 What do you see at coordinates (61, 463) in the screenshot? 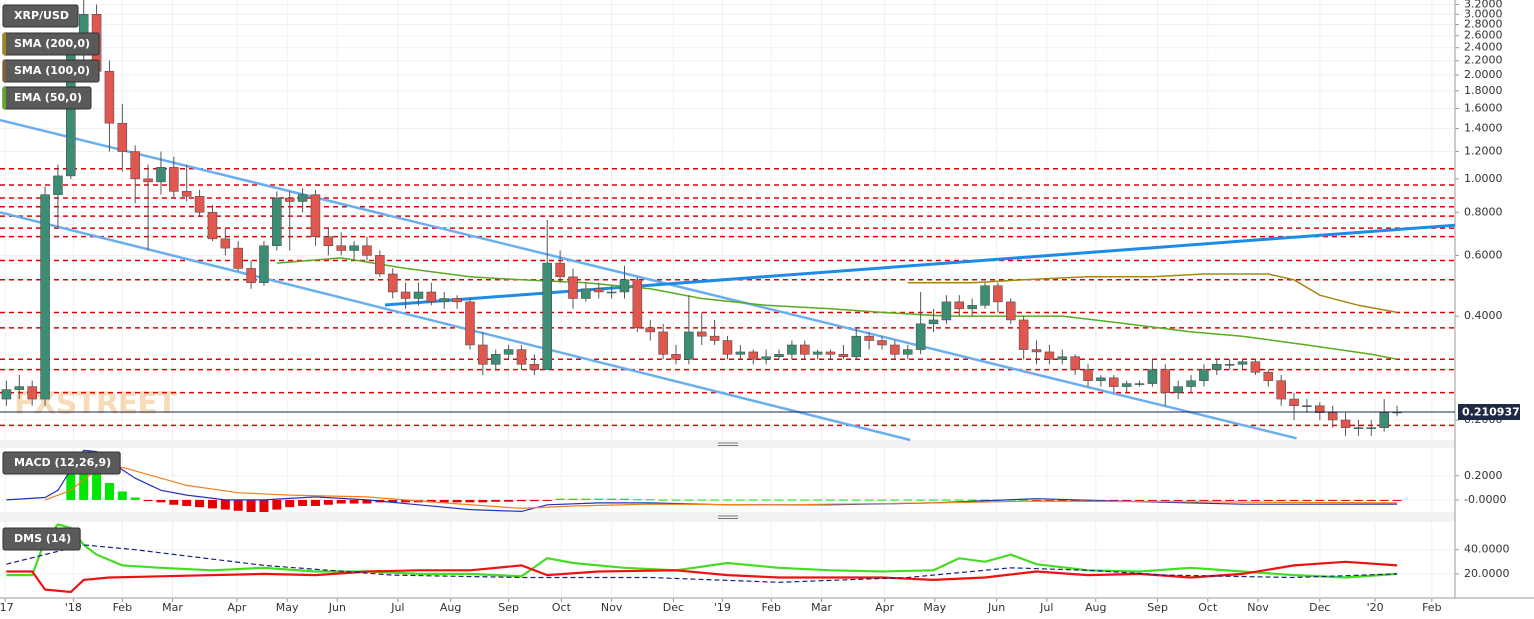
I see `legend-item: MACD (12,26,9)` at bounding box center [61, 463].